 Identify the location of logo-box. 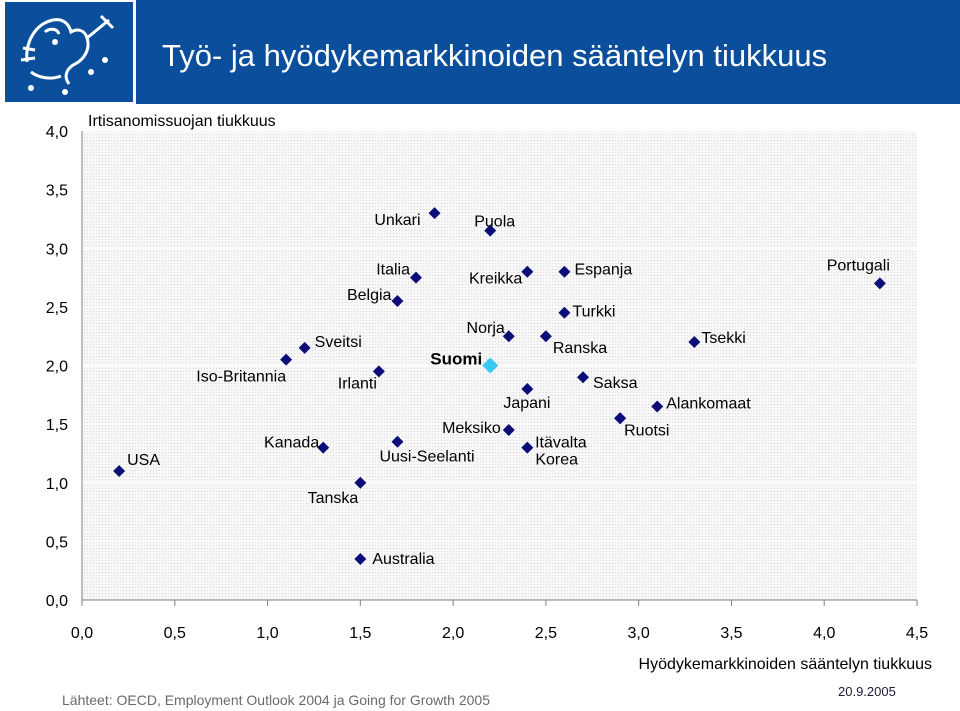
(69, 52).